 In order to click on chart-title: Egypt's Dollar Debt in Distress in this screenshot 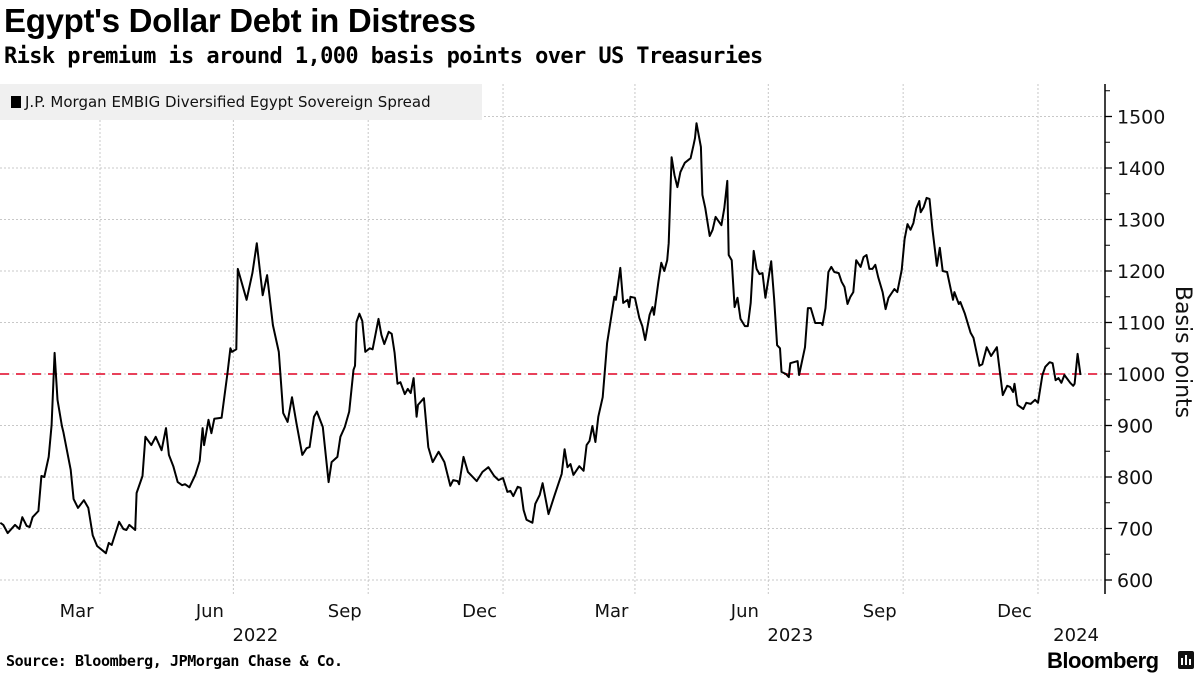, I will do `click(240, 20)`.